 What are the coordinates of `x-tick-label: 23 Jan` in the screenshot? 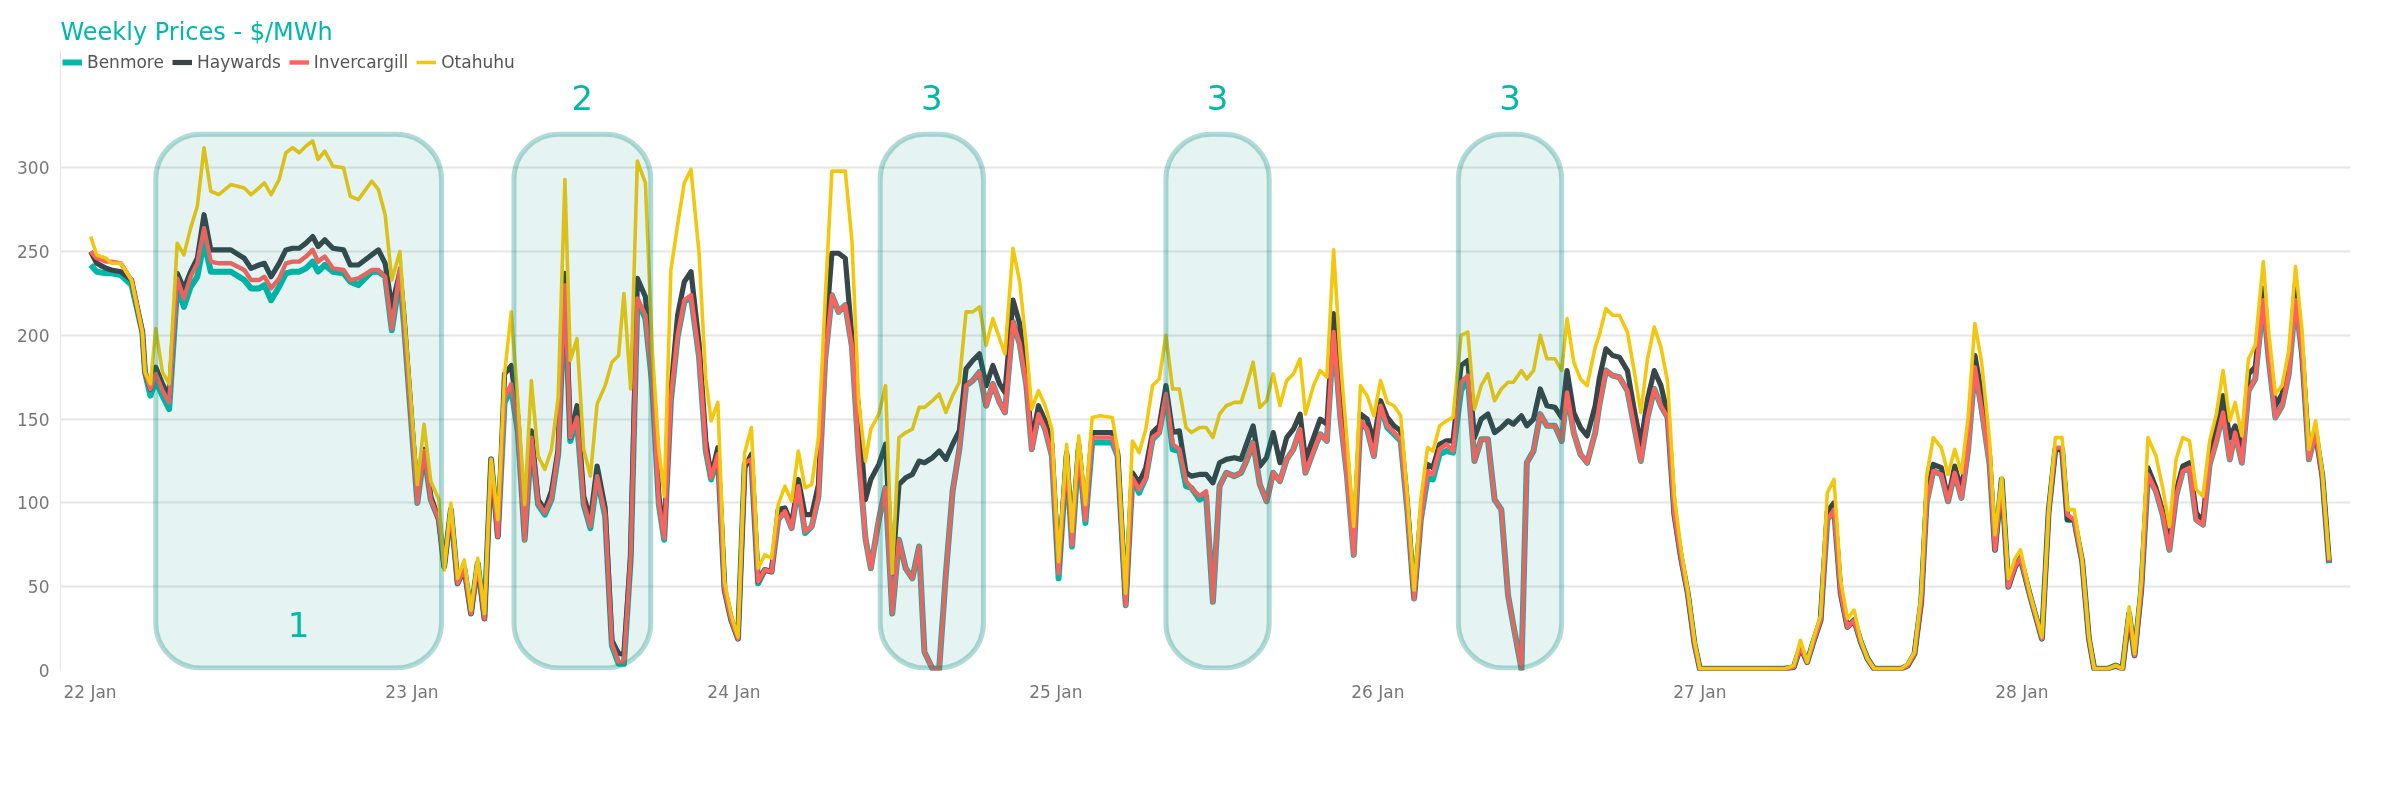 It's located at (412, 691).